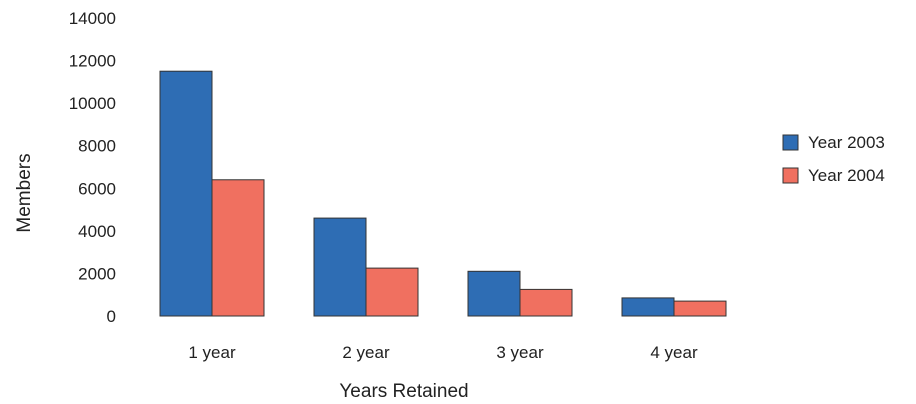 The width and height of the screenshot is (916, 404). What do you see at coordinates (846, 142) in the screenshot?
I see `legend-label: Year 2003` at bounding box center [846, 142].